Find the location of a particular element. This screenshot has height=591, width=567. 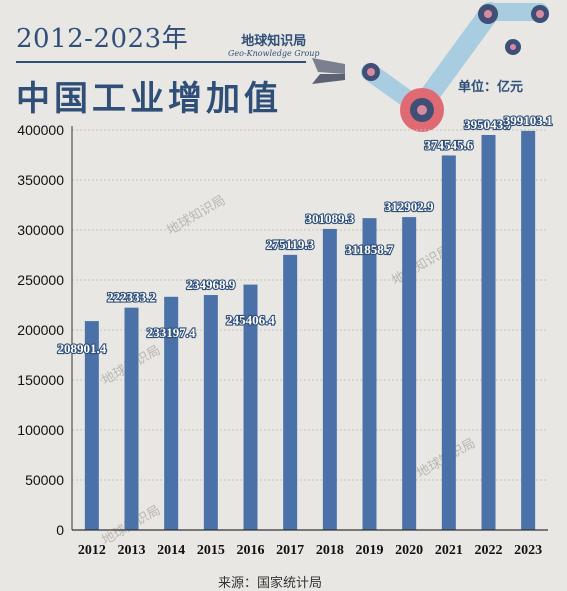

data-label: 312902.9 is located at coordinates (409, 206).